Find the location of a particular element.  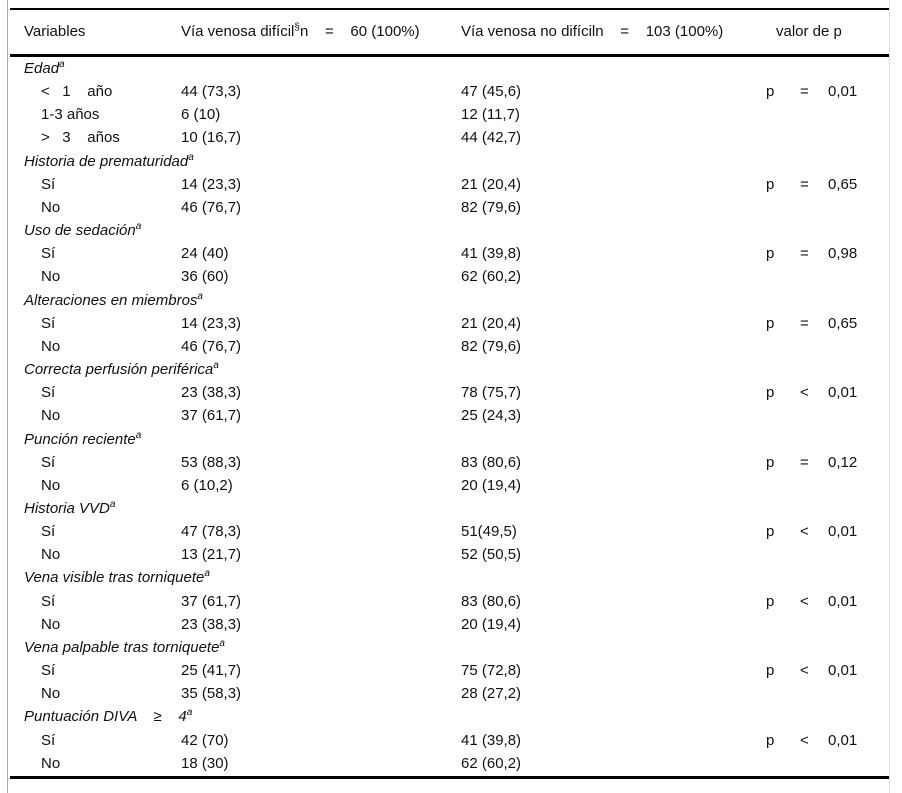

difficult-access-value: 18 (30) is located at coordinates (205, 763).